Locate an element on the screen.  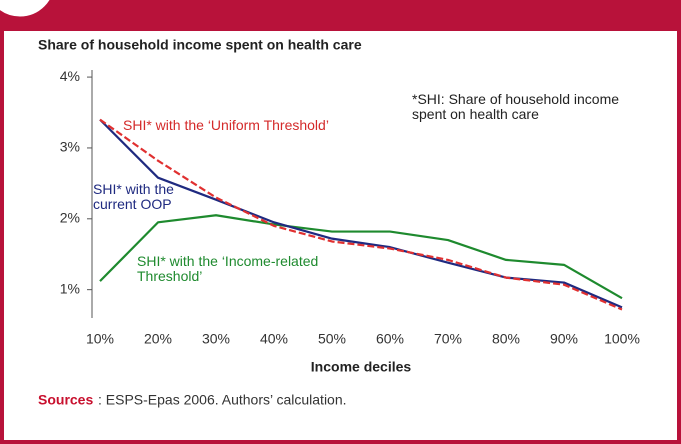
y-tick-label: 4% is located at coordinates (70, 76).